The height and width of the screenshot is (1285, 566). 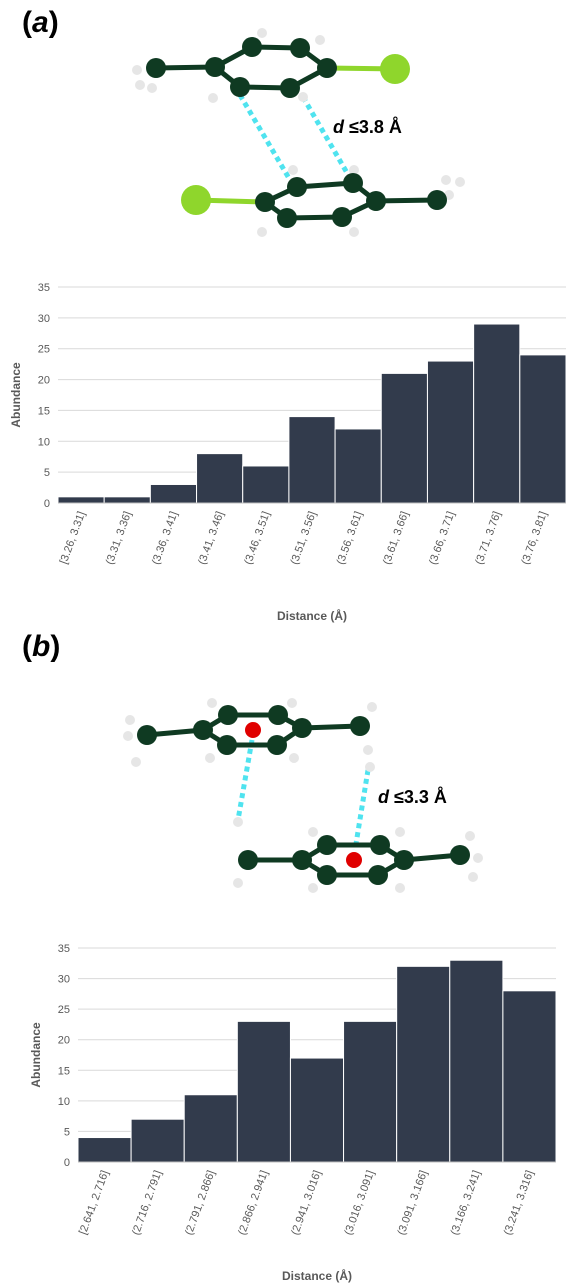 What do you see at coordinates (36, 1055) in the screenshot?
I see `y-axis-title: Abundance` at bounding box center [36, 1055].